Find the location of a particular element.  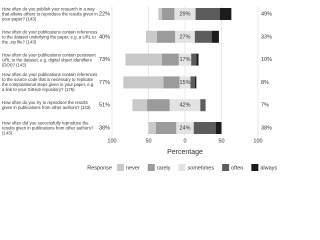

mid-summary-label: 24% is located at coordinates (184, 128).